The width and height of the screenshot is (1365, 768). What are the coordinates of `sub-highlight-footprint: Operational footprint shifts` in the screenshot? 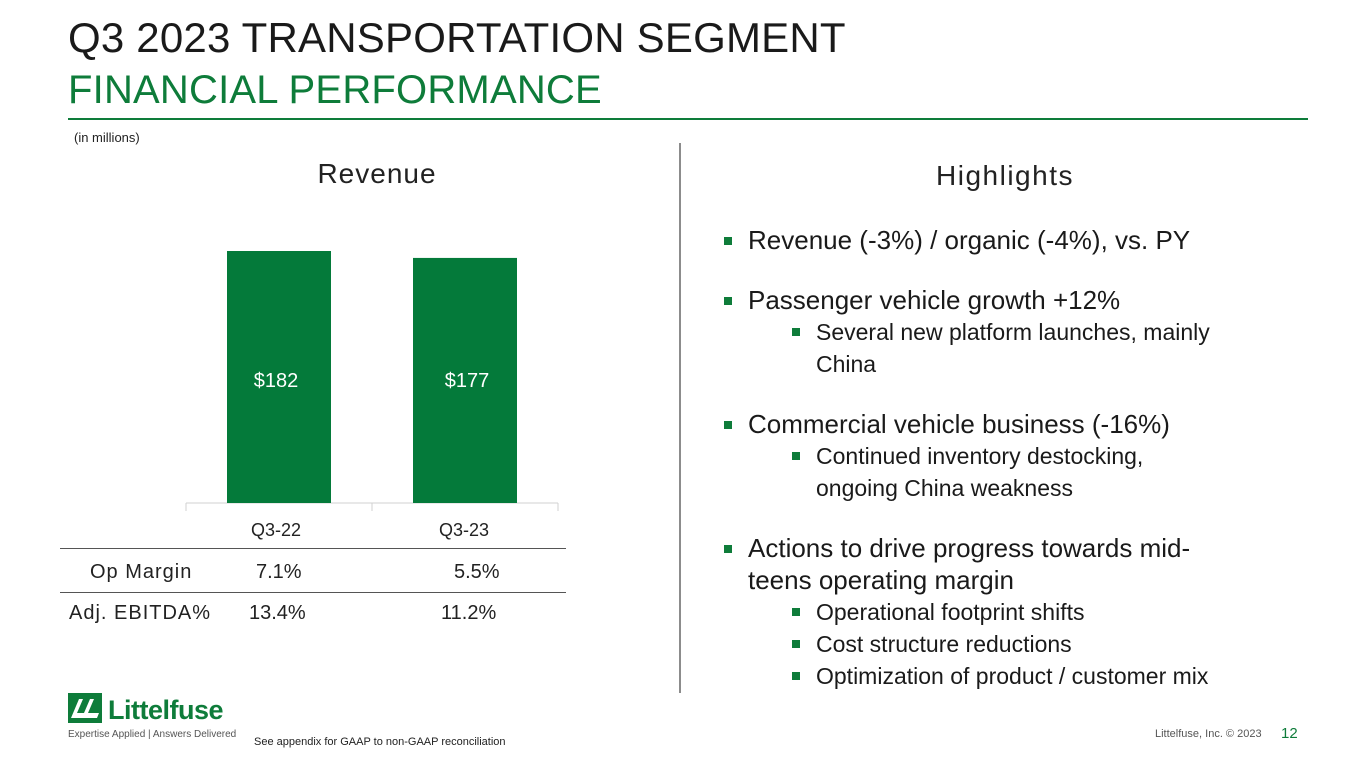 It's located at (1020, 612).